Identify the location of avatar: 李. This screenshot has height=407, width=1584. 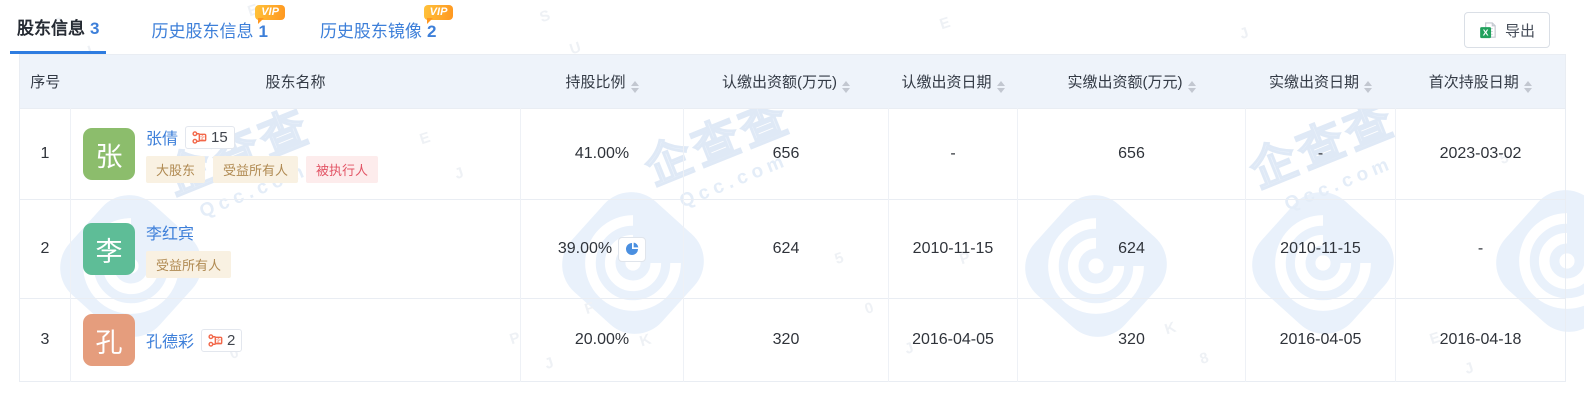
(109, 249).